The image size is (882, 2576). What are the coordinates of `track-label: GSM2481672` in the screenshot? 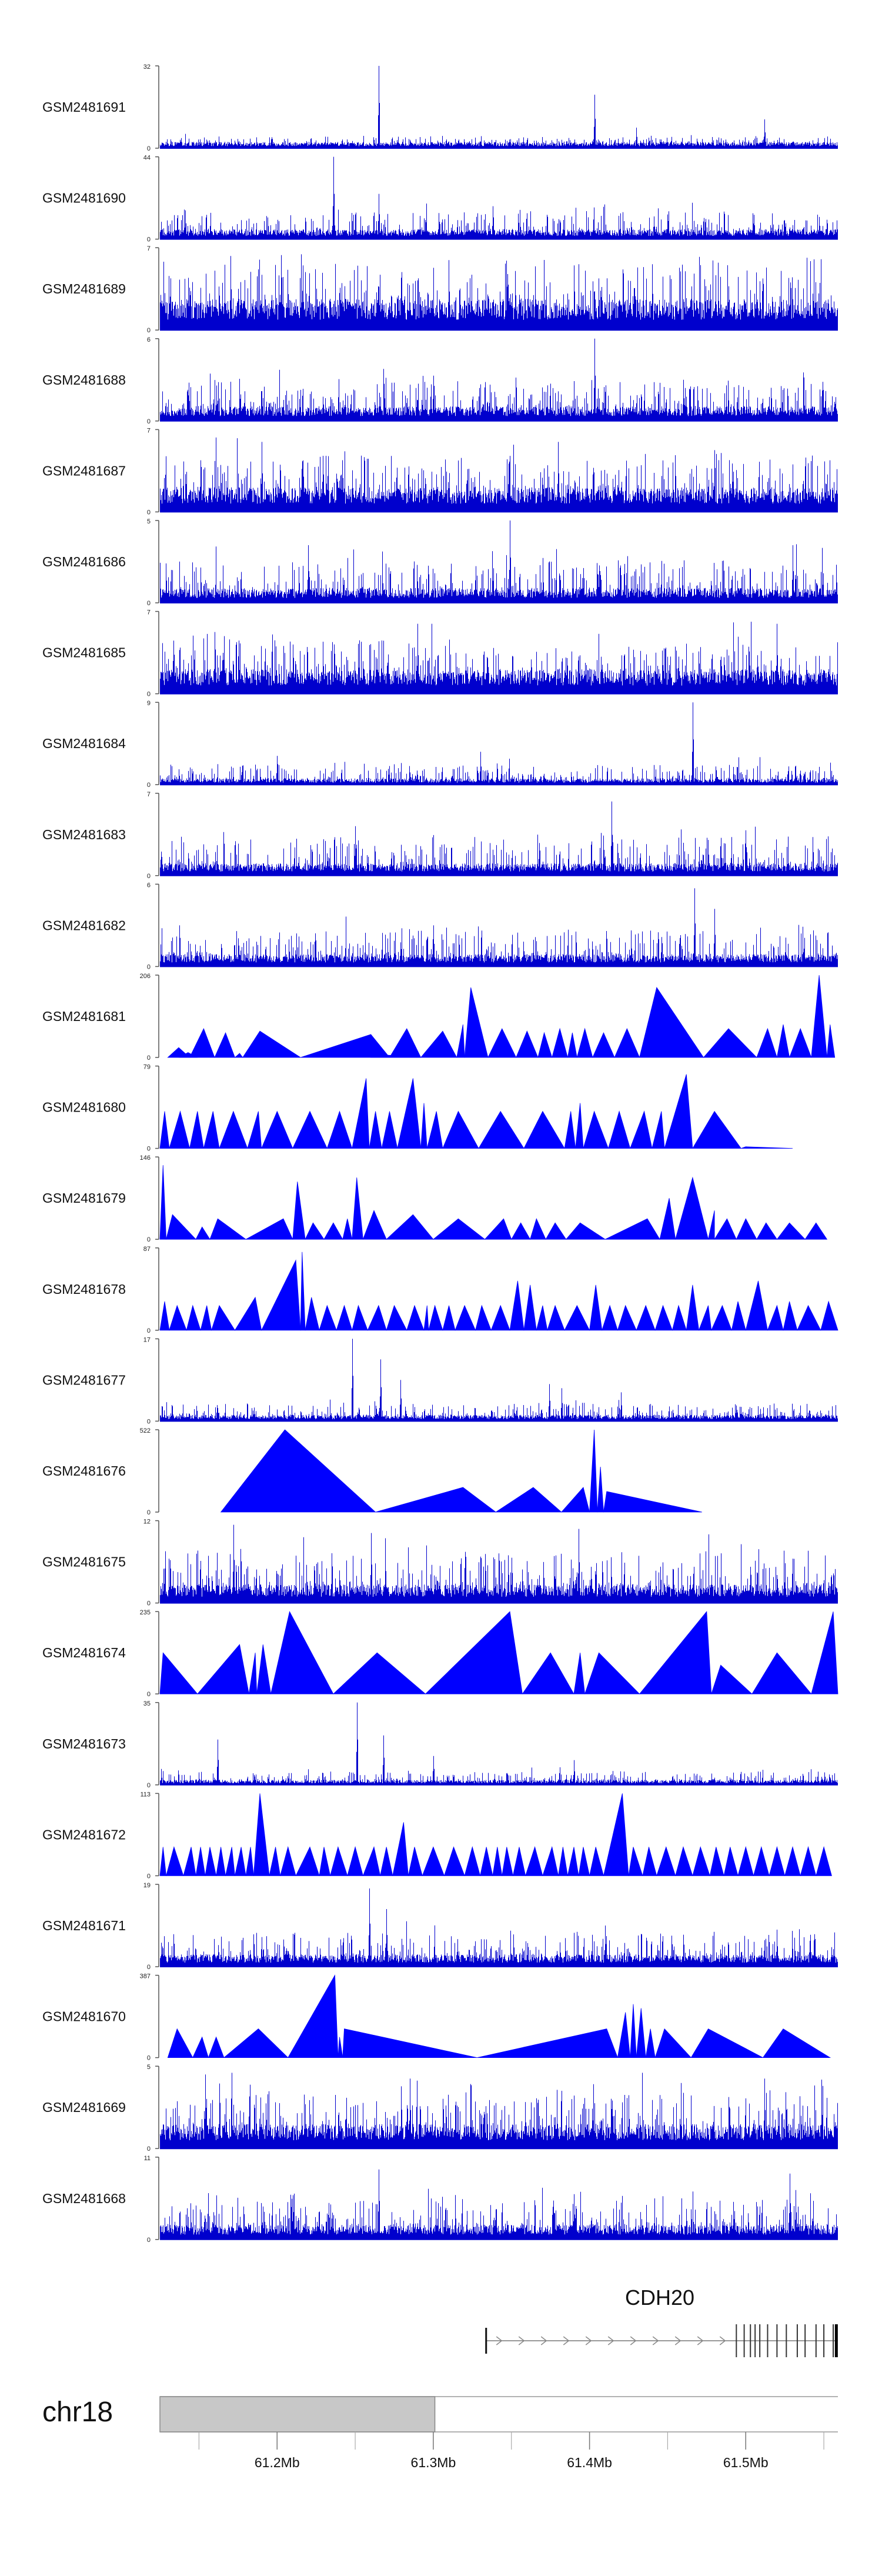 It's located at (84, 1834).